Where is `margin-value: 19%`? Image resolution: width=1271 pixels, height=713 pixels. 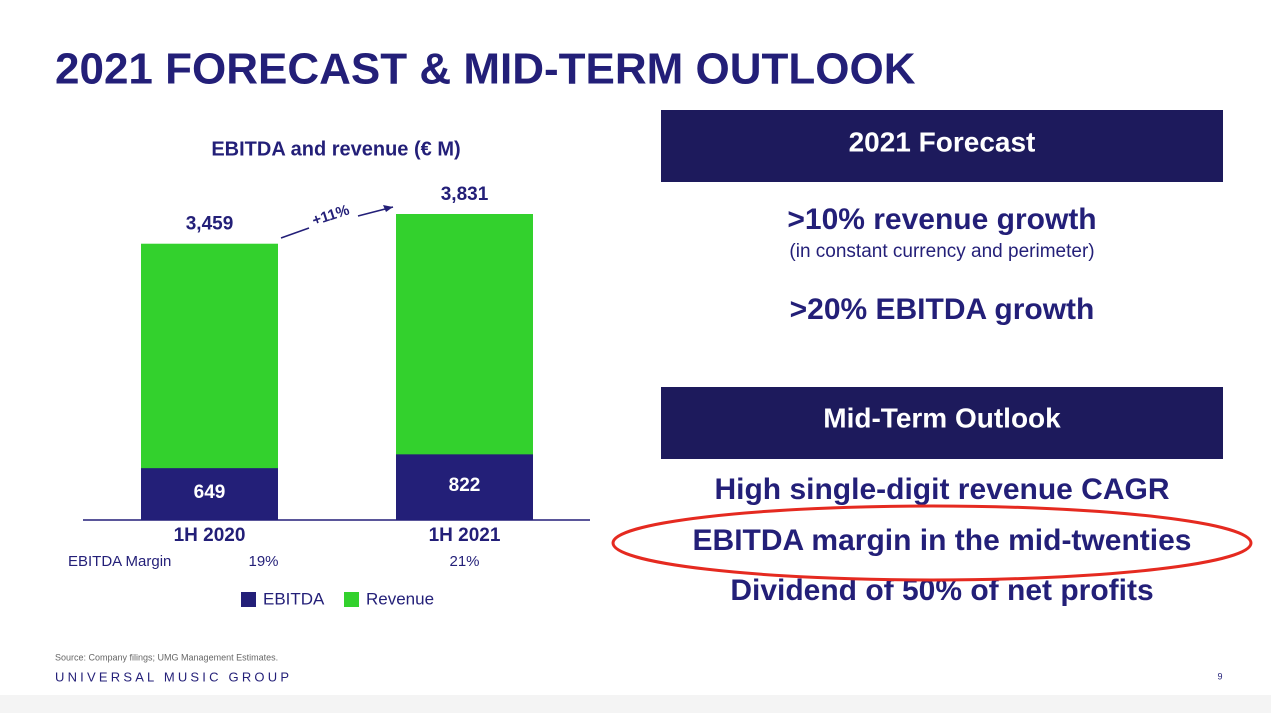 margin-value: 19% is located at coordinates (263, 561).